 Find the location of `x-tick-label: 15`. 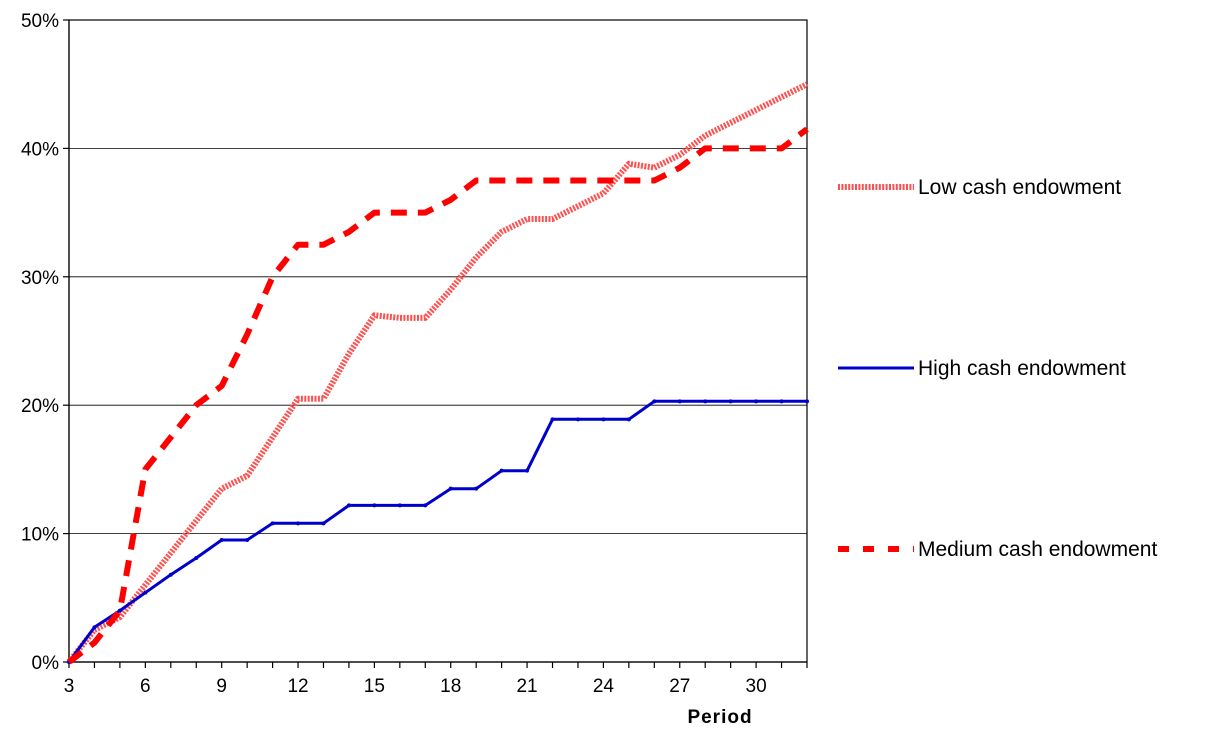

x-tick-label: 15 is located at coordinates (374, 686).